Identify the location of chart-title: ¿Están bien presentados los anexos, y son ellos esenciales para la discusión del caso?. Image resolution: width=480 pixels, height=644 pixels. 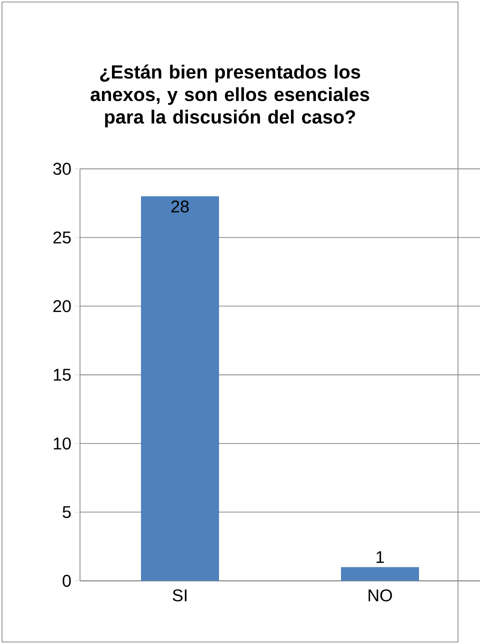
(229, 96).